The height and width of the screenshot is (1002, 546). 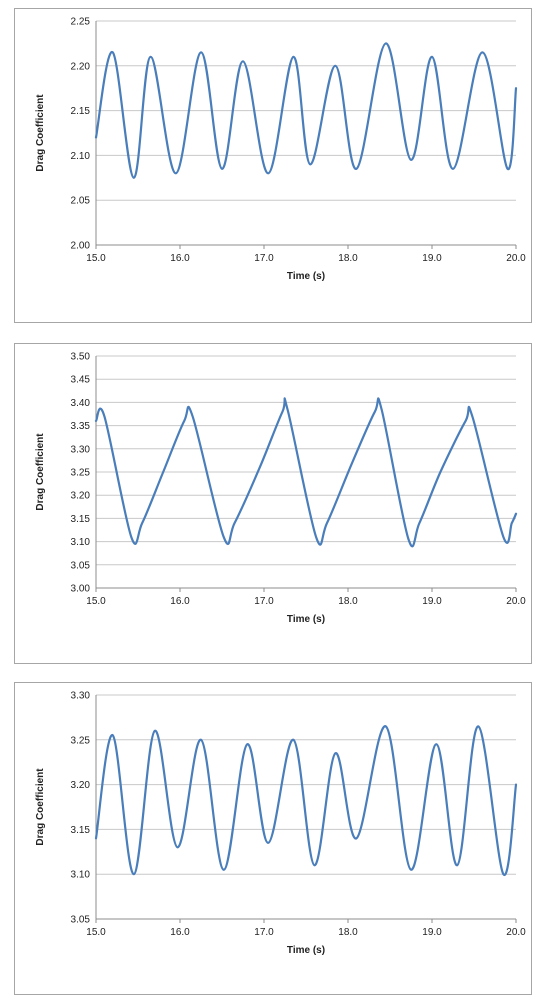 What do you see at coordinates (81, 156) in the screenshot?
I see `y-tick-label: 2.10` at bounding box center [81, 156].